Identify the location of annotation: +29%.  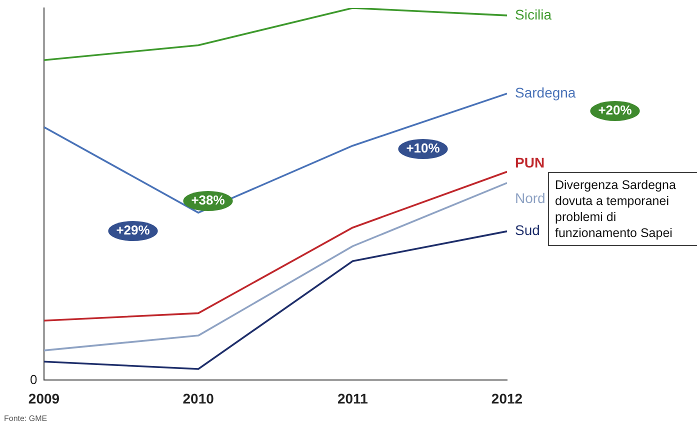
(133, 230).